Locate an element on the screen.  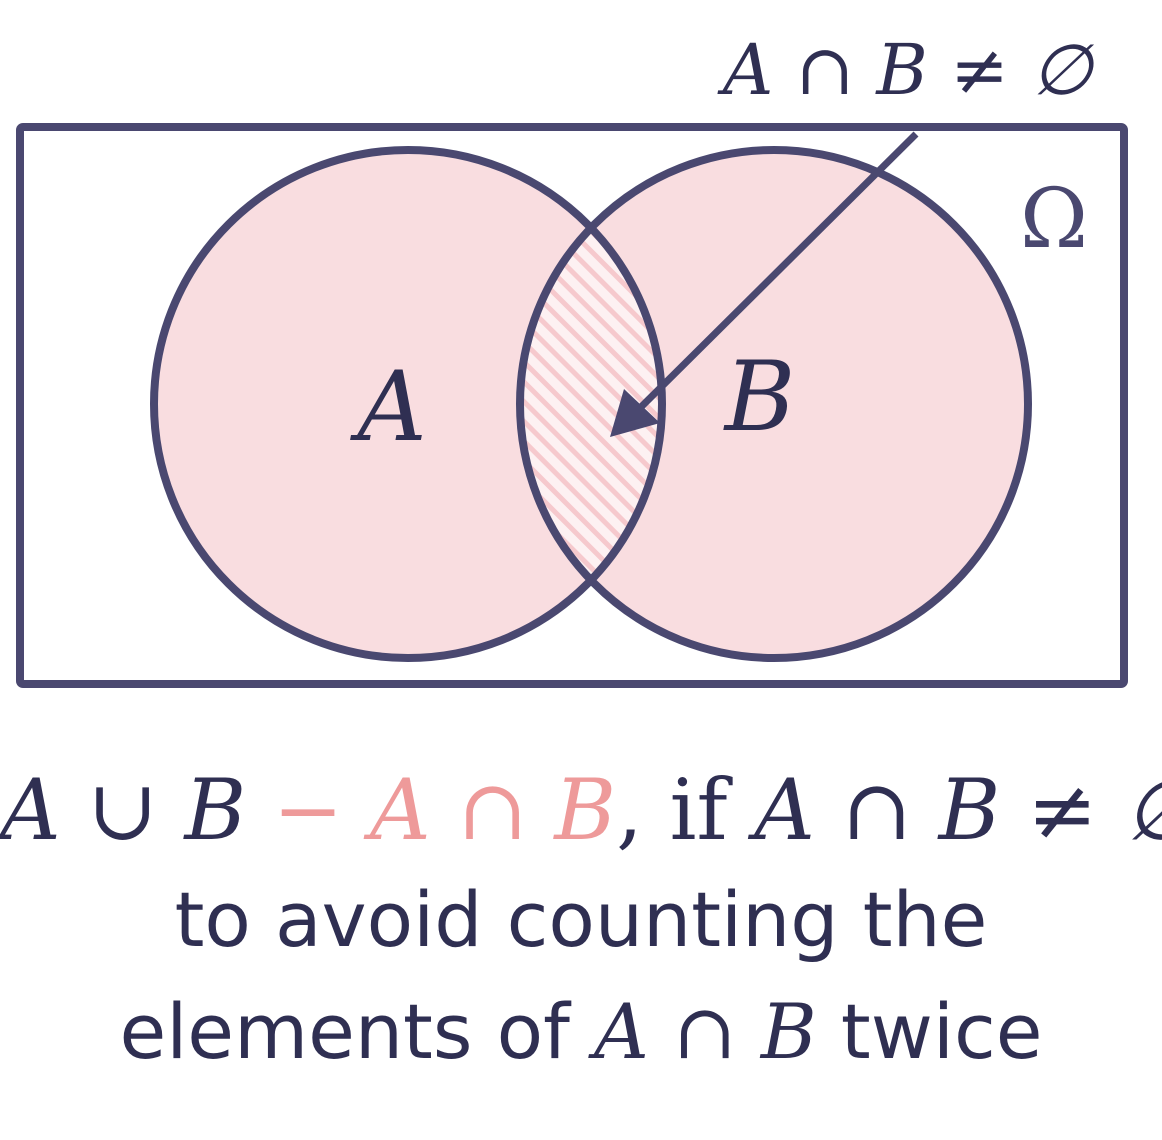
condition-connector: , if is located at coordinates (672, 810).